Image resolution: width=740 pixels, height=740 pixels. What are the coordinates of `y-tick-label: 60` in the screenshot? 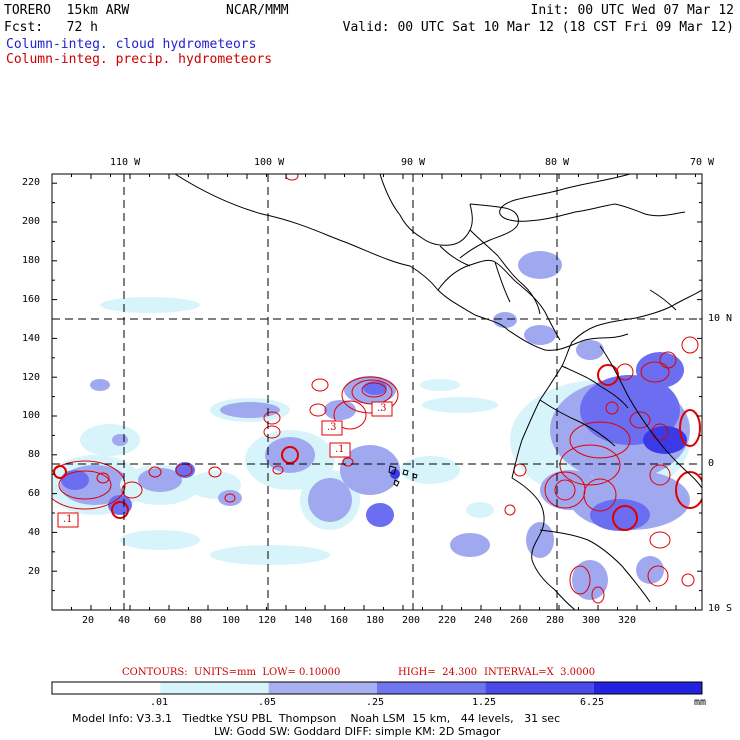 It's located at (34, 493).